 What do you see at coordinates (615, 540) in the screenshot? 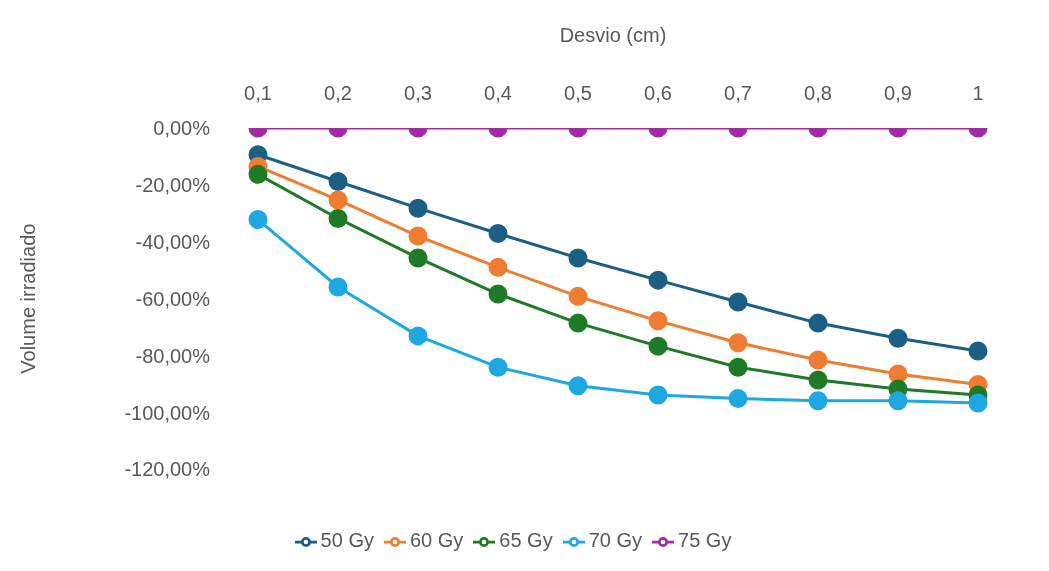
I see `legend-label: 70 Gy` at bounding box center [615, 540].